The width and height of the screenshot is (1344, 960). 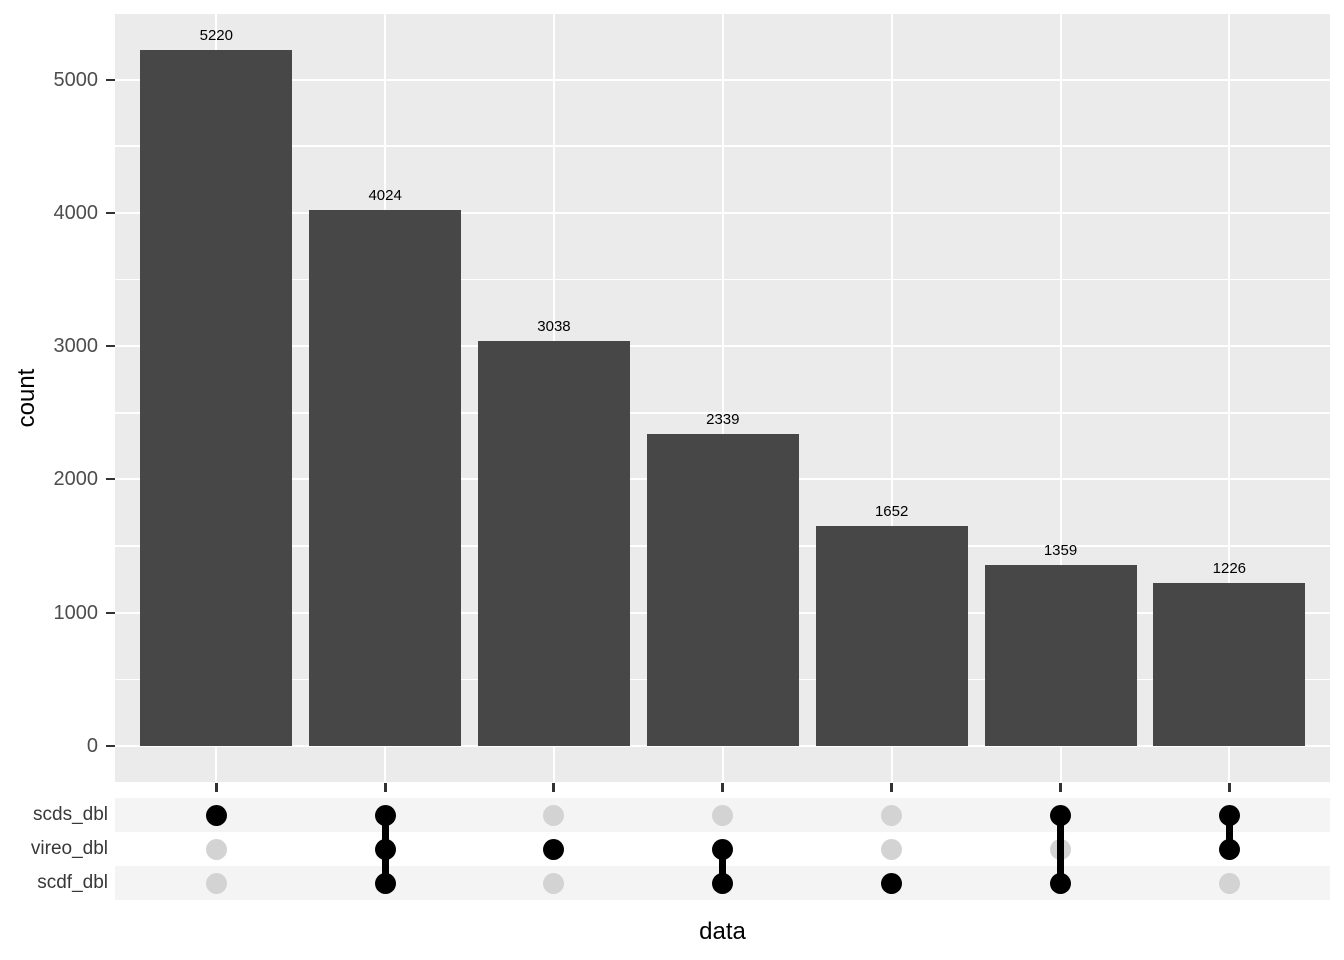 What do you see at coordinates (26, 398) in the screenshot?
I see `y-axis-title: count` at bounding box center [26, 398].